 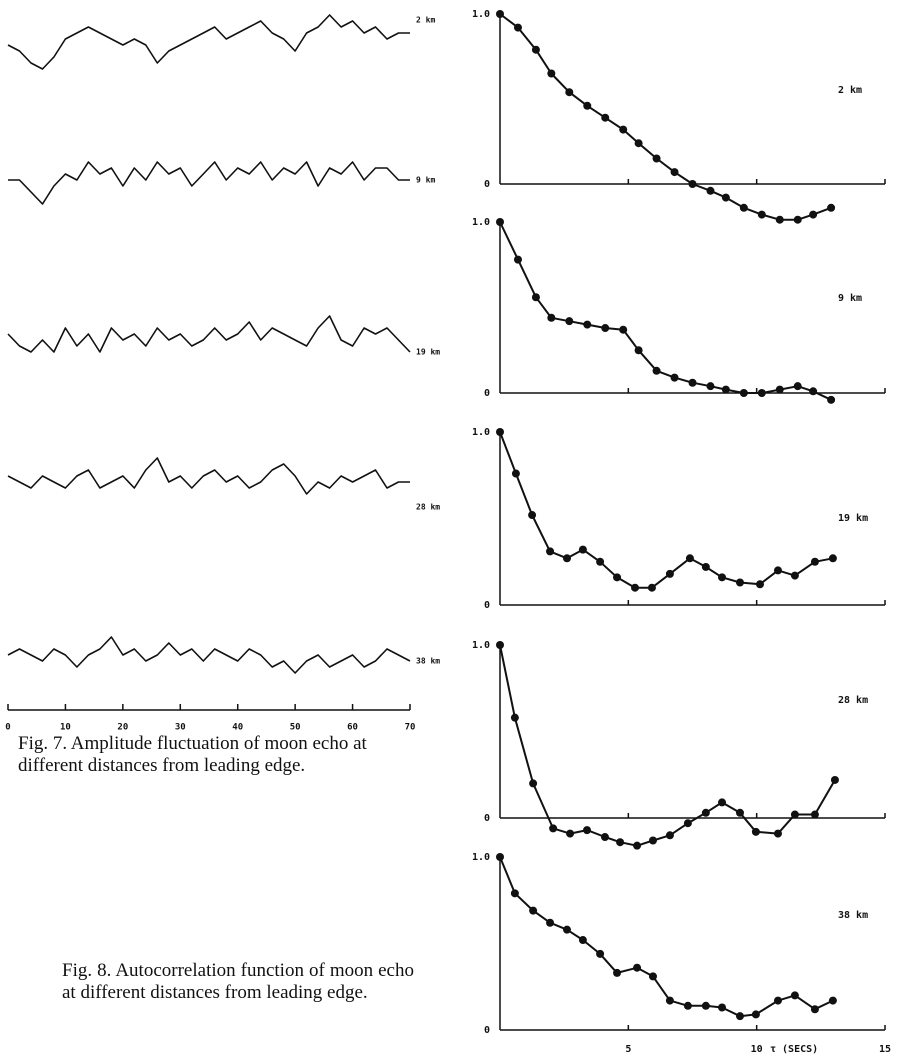 I want to click on x-tick-label: 0, so click(x=7, y=728).